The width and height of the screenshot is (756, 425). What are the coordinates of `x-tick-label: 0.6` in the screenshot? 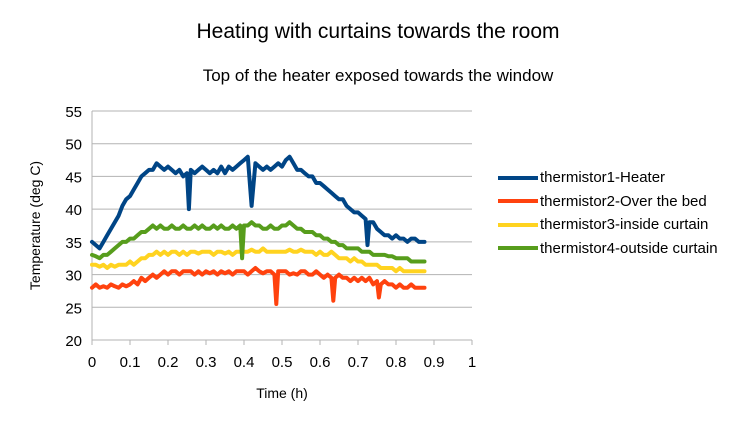 It's located at (320, 362).